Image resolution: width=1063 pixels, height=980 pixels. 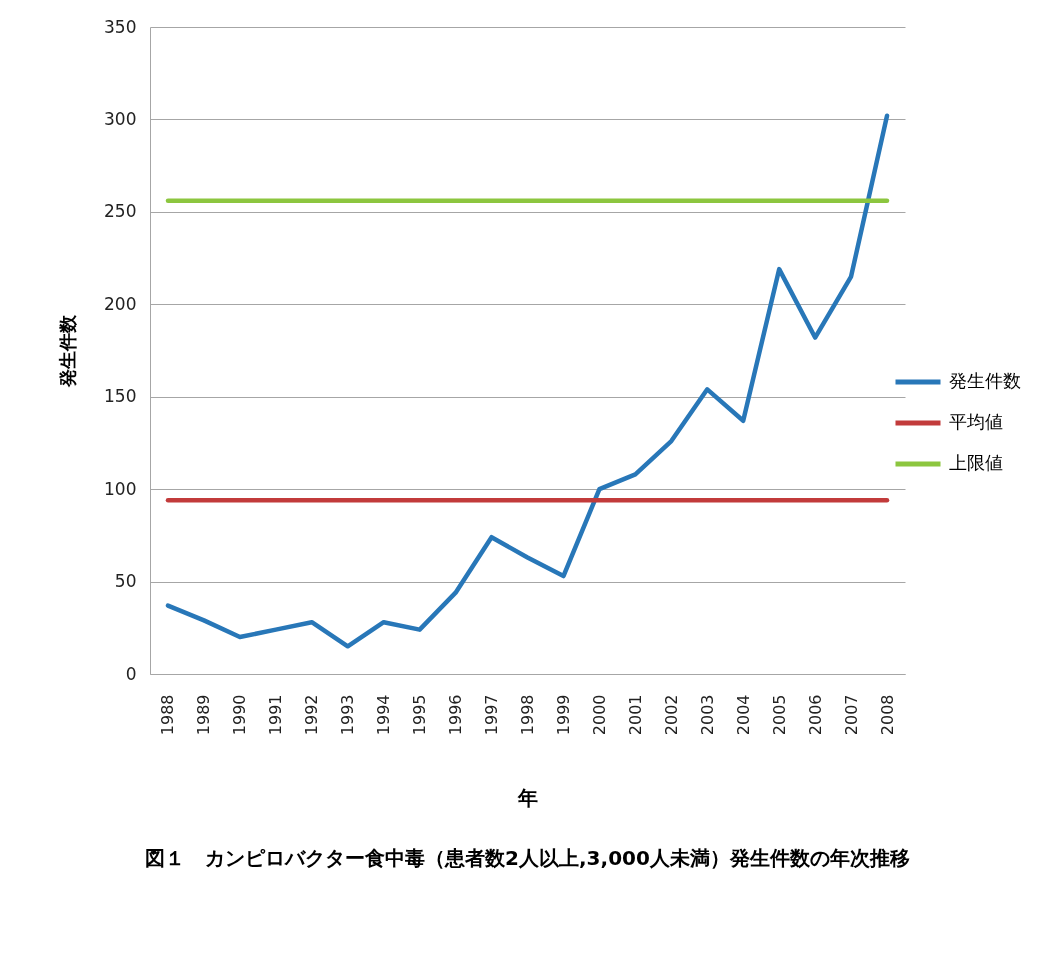 What do you see at coordinates (131, 673) in the screenshot?
I see `y-tick-label: 0` at bounding box center [131, 673].